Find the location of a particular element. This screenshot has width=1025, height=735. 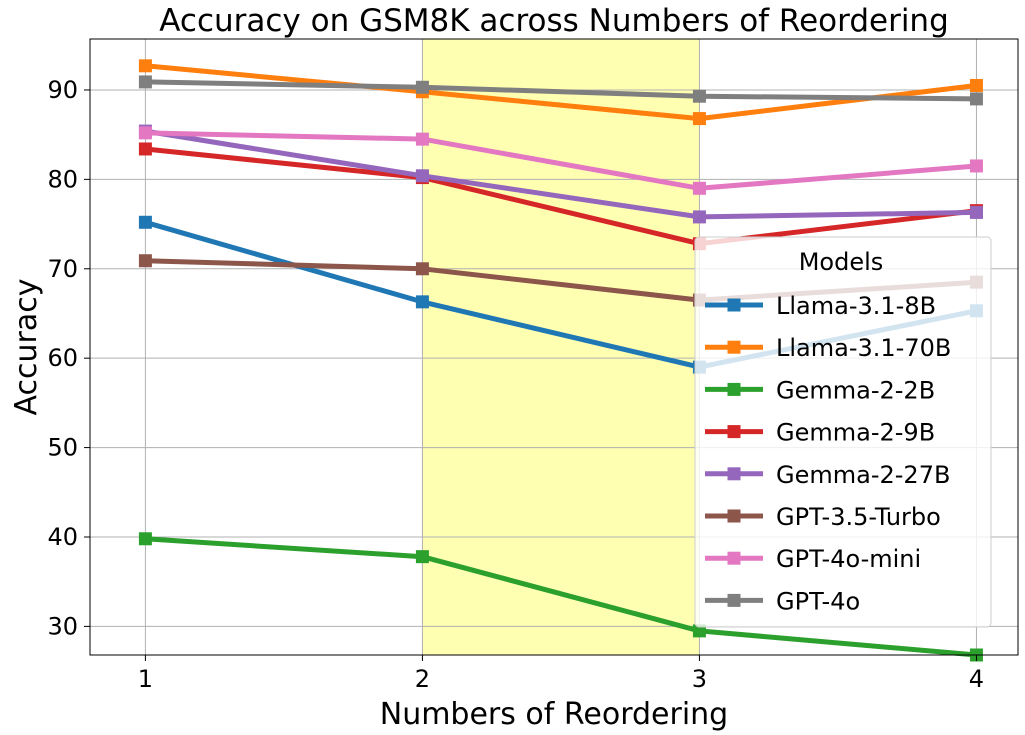

legend-label: Llama-3.1-8B is located at coordinates (856, 306).